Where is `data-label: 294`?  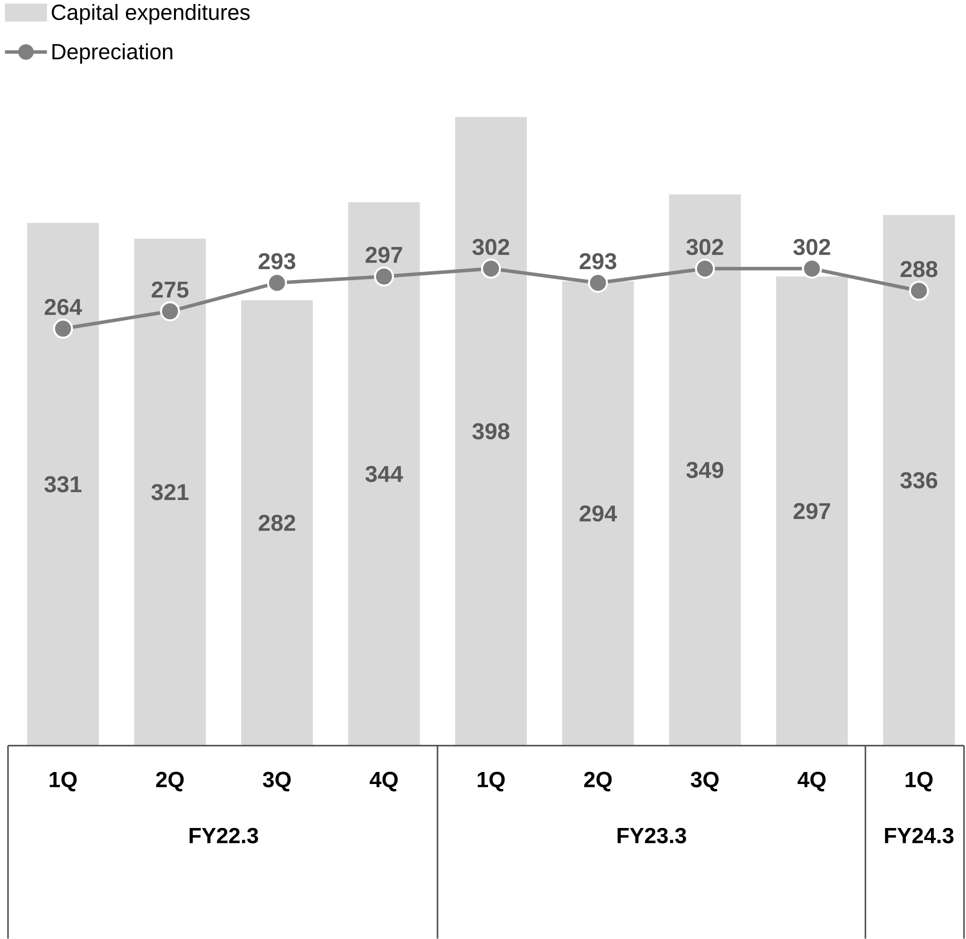 data-label: 294 is located at coordinates (598, 513).